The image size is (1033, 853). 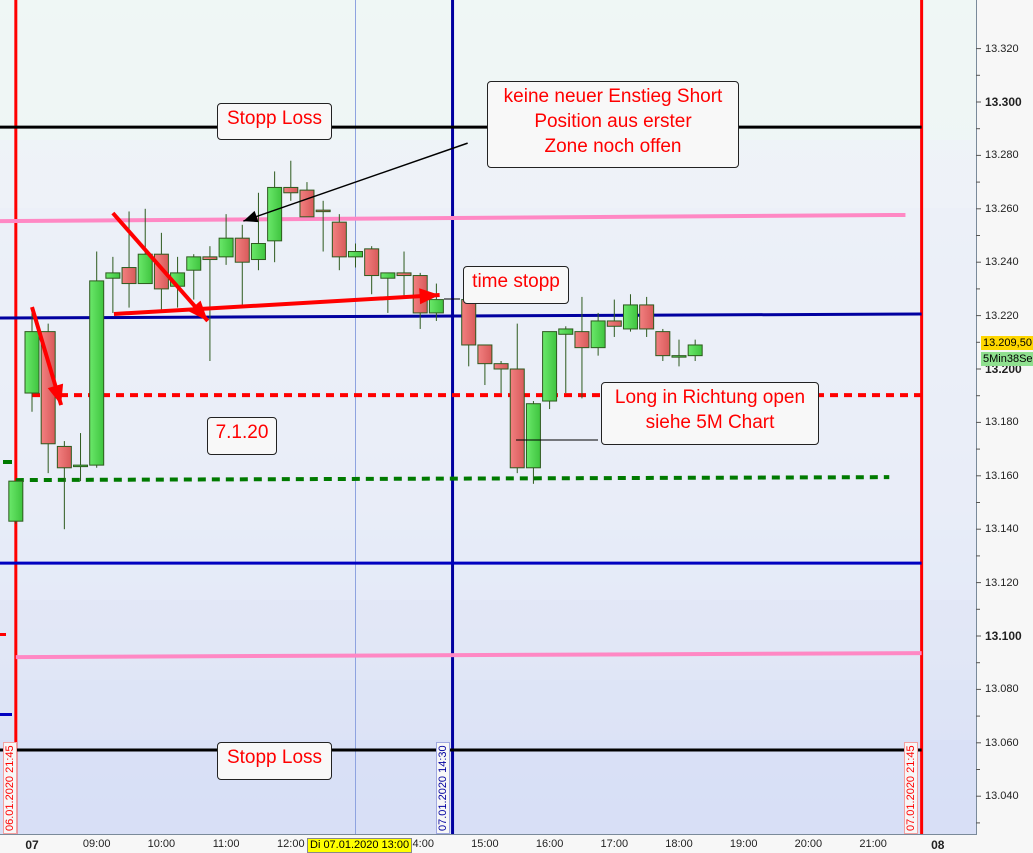 What do you see at coordinates (1002, 796) in the screenshot?
I see `y-tick-label: 13.040` at bounding box center [1002, 796].